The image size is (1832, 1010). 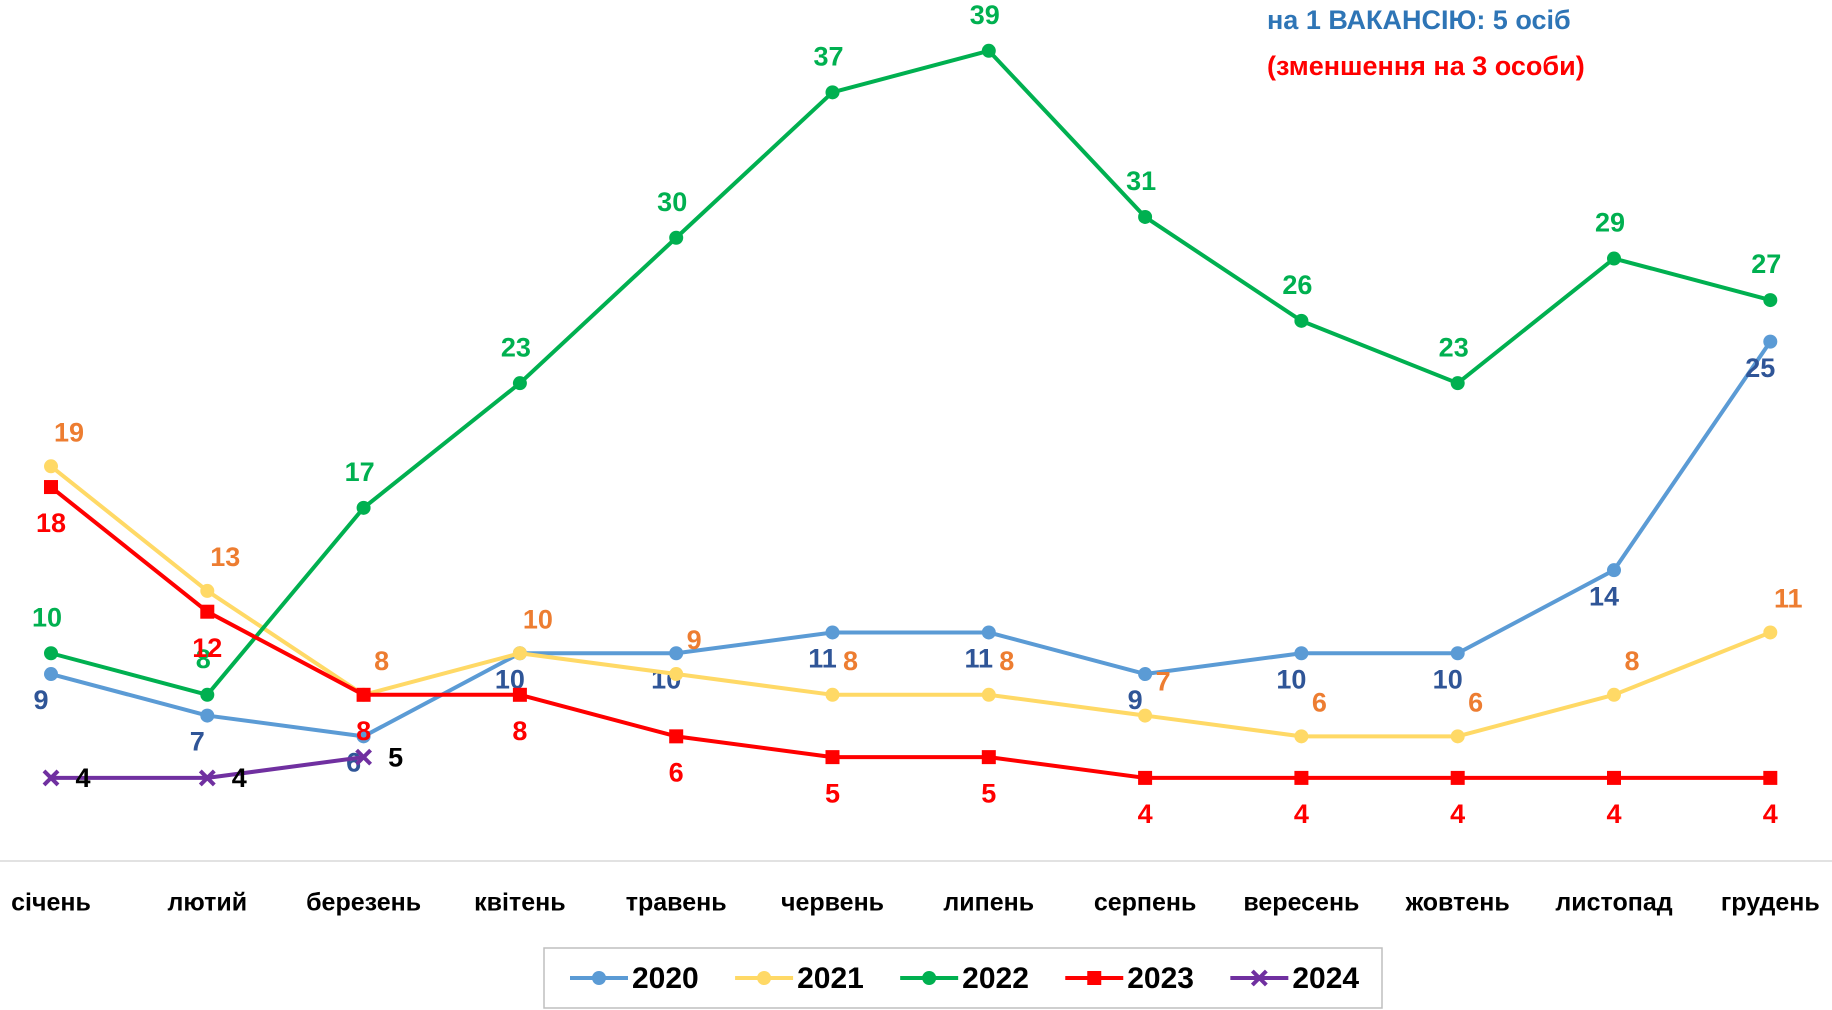 I want to click on x-tick-label: листопад, so click(x=1613, y=903).